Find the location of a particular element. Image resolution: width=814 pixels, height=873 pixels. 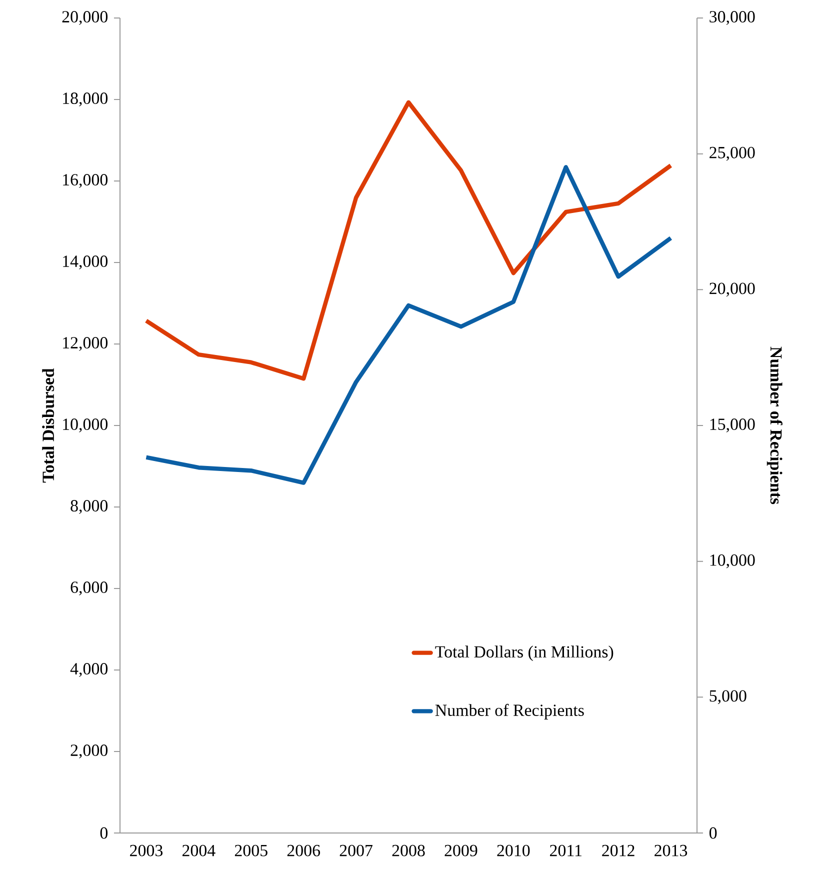

y2-tick-label: 25,000 is located at coordinates (732, 153).